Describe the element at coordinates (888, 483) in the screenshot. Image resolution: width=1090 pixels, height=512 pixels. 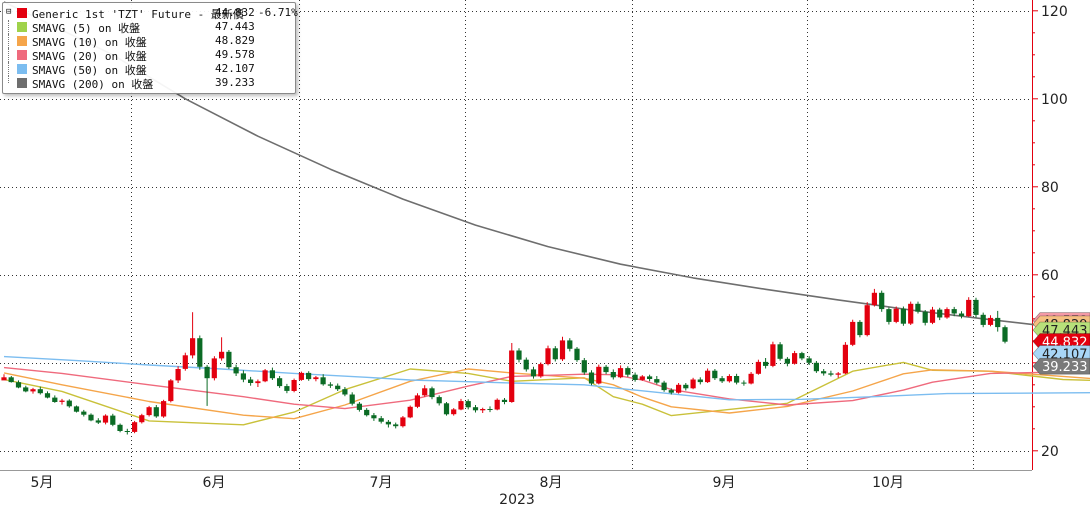
I see `x-tick-label: 10月` at that location.